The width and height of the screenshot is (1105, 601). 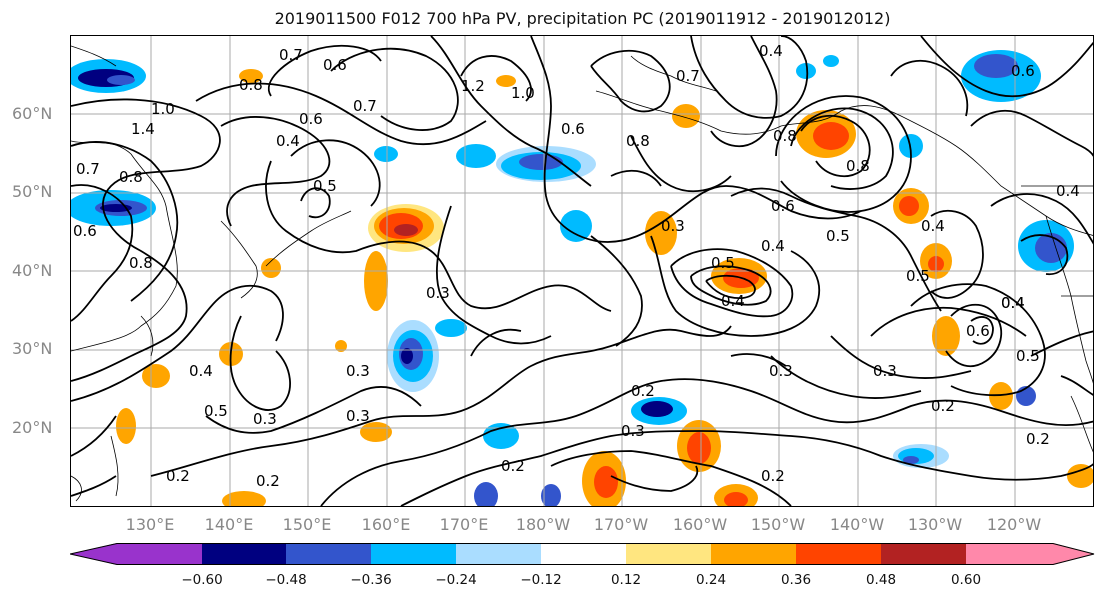 What do you see at coordinates (626, 580) in the screenshot?
I see `colorbar-tick-label: 0.12` at bounding box center [626, 580].